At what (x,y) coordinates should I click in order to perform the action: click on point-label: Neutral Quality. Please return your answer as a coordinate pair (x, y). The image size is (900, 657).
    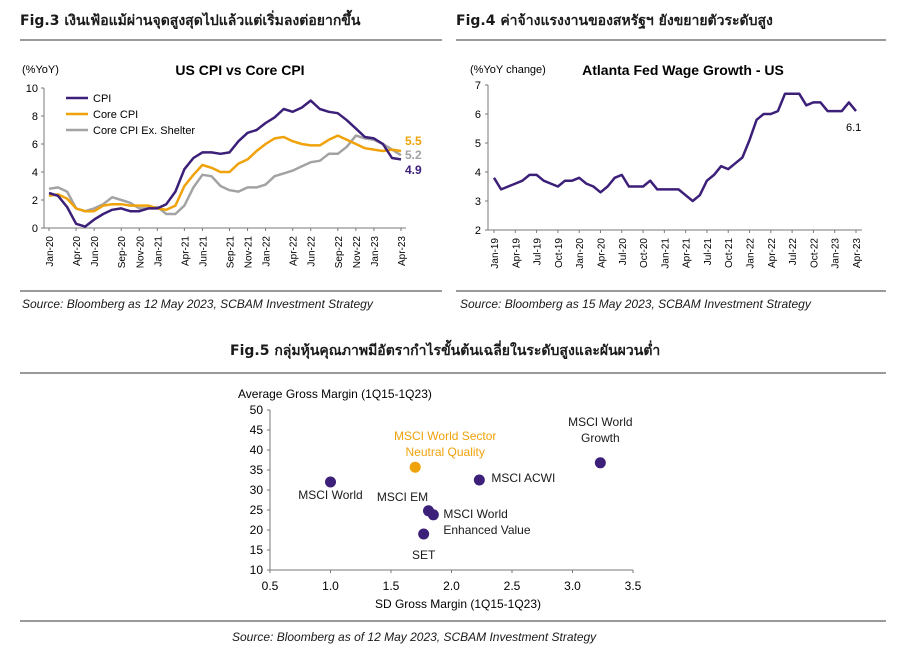
    Looking at the image, I should click on (445, 452).